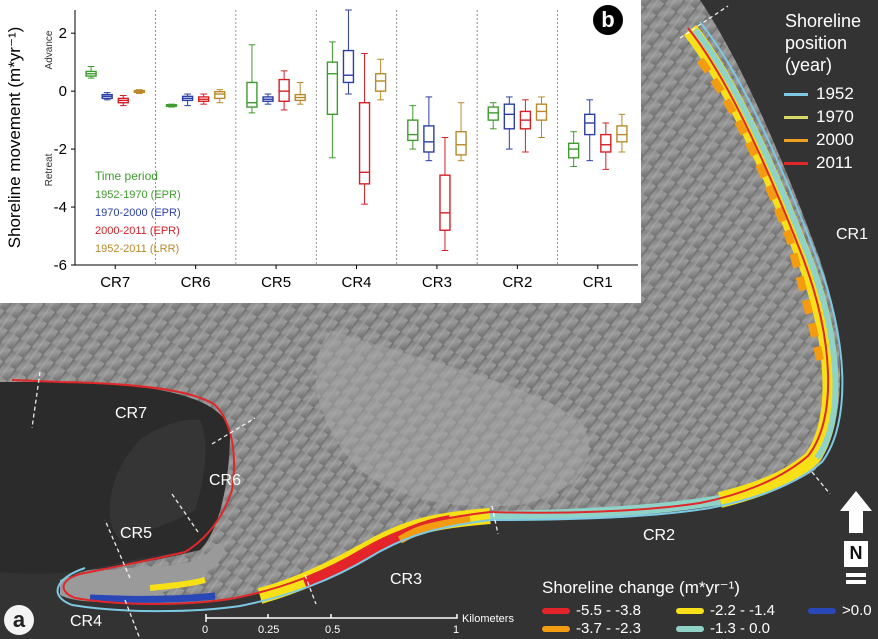  What do you see at coordinates (823, 21) in the screenshot?
I see `shoreline-legend-title-line: Shoreline` at bounding box center [823, 21].